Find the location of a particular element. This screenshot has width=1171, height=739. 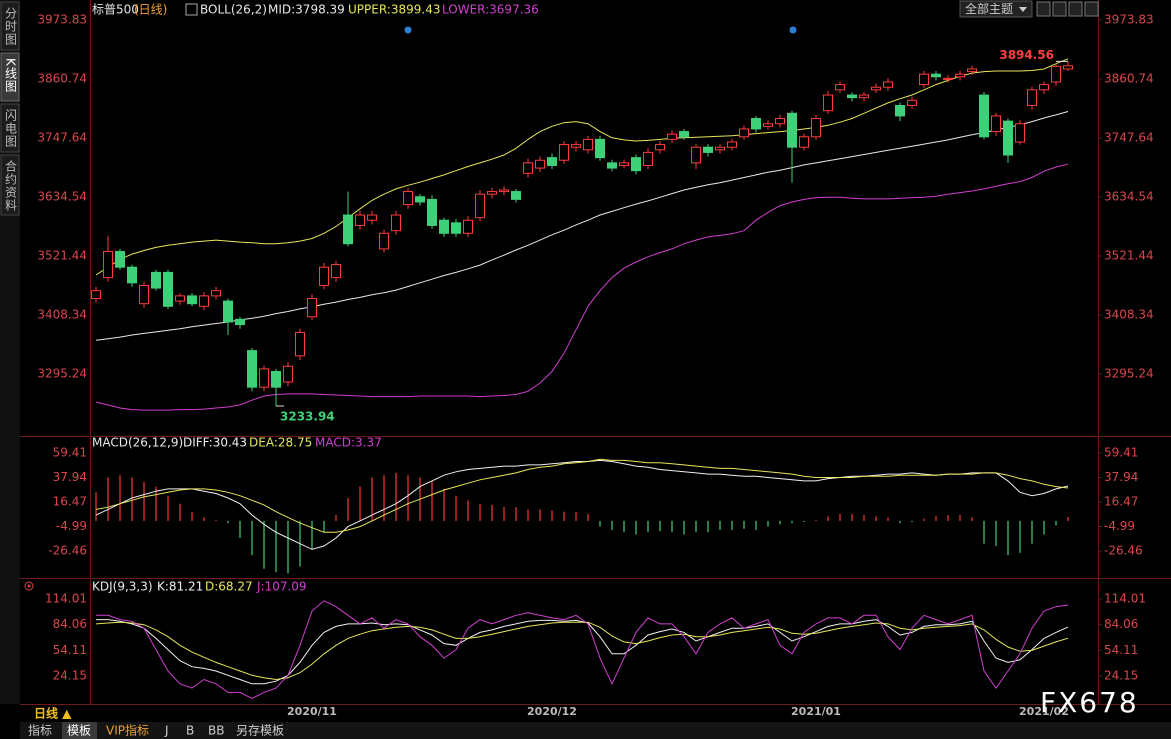

x-tick-label: 2021/01 is located at coordinates (816, 711).